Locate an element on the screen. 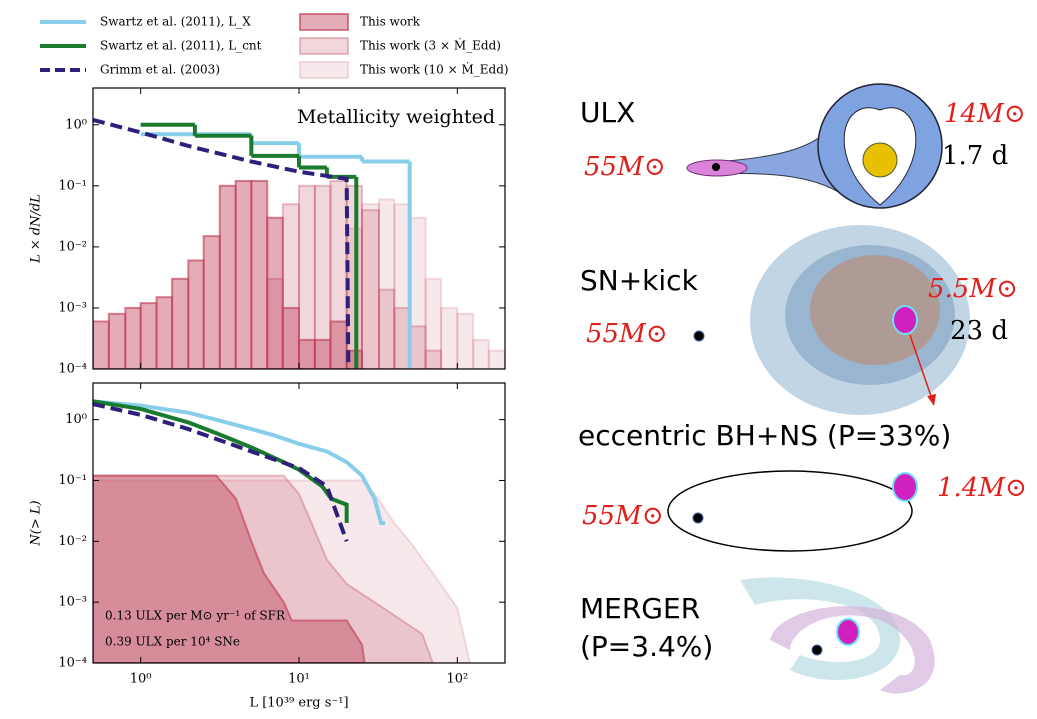 The image size is (1037, 719). annotation: Metallicity weighted is located at coordinates (396, 117).